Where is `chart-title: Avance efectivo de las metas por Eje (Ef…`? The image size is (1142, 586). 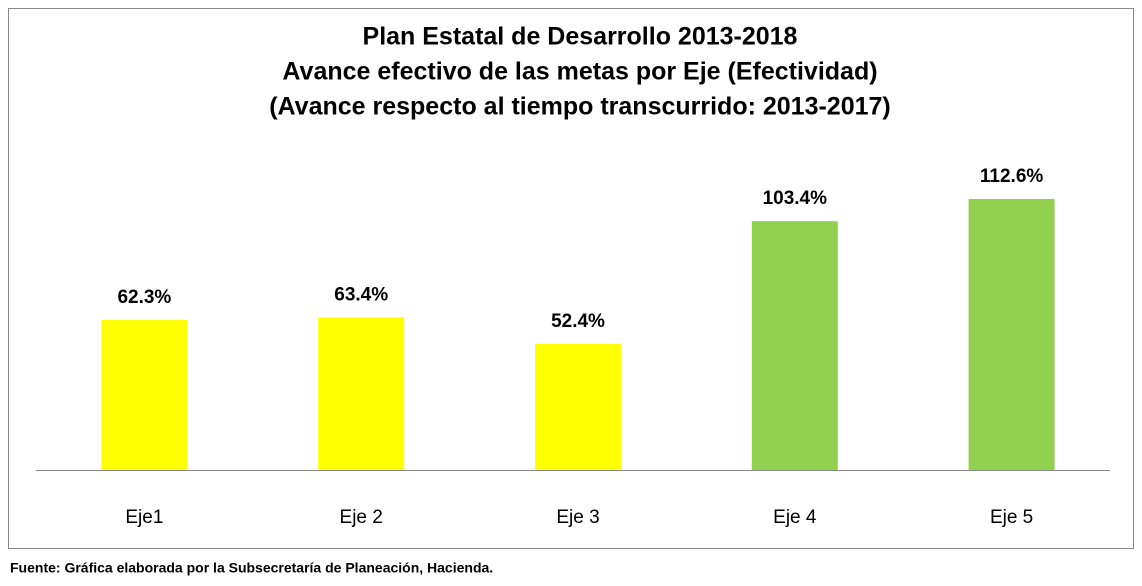
chart-title: Avance efectivo de las metas por Eje (Ef… is located at coordinates (579, 72).